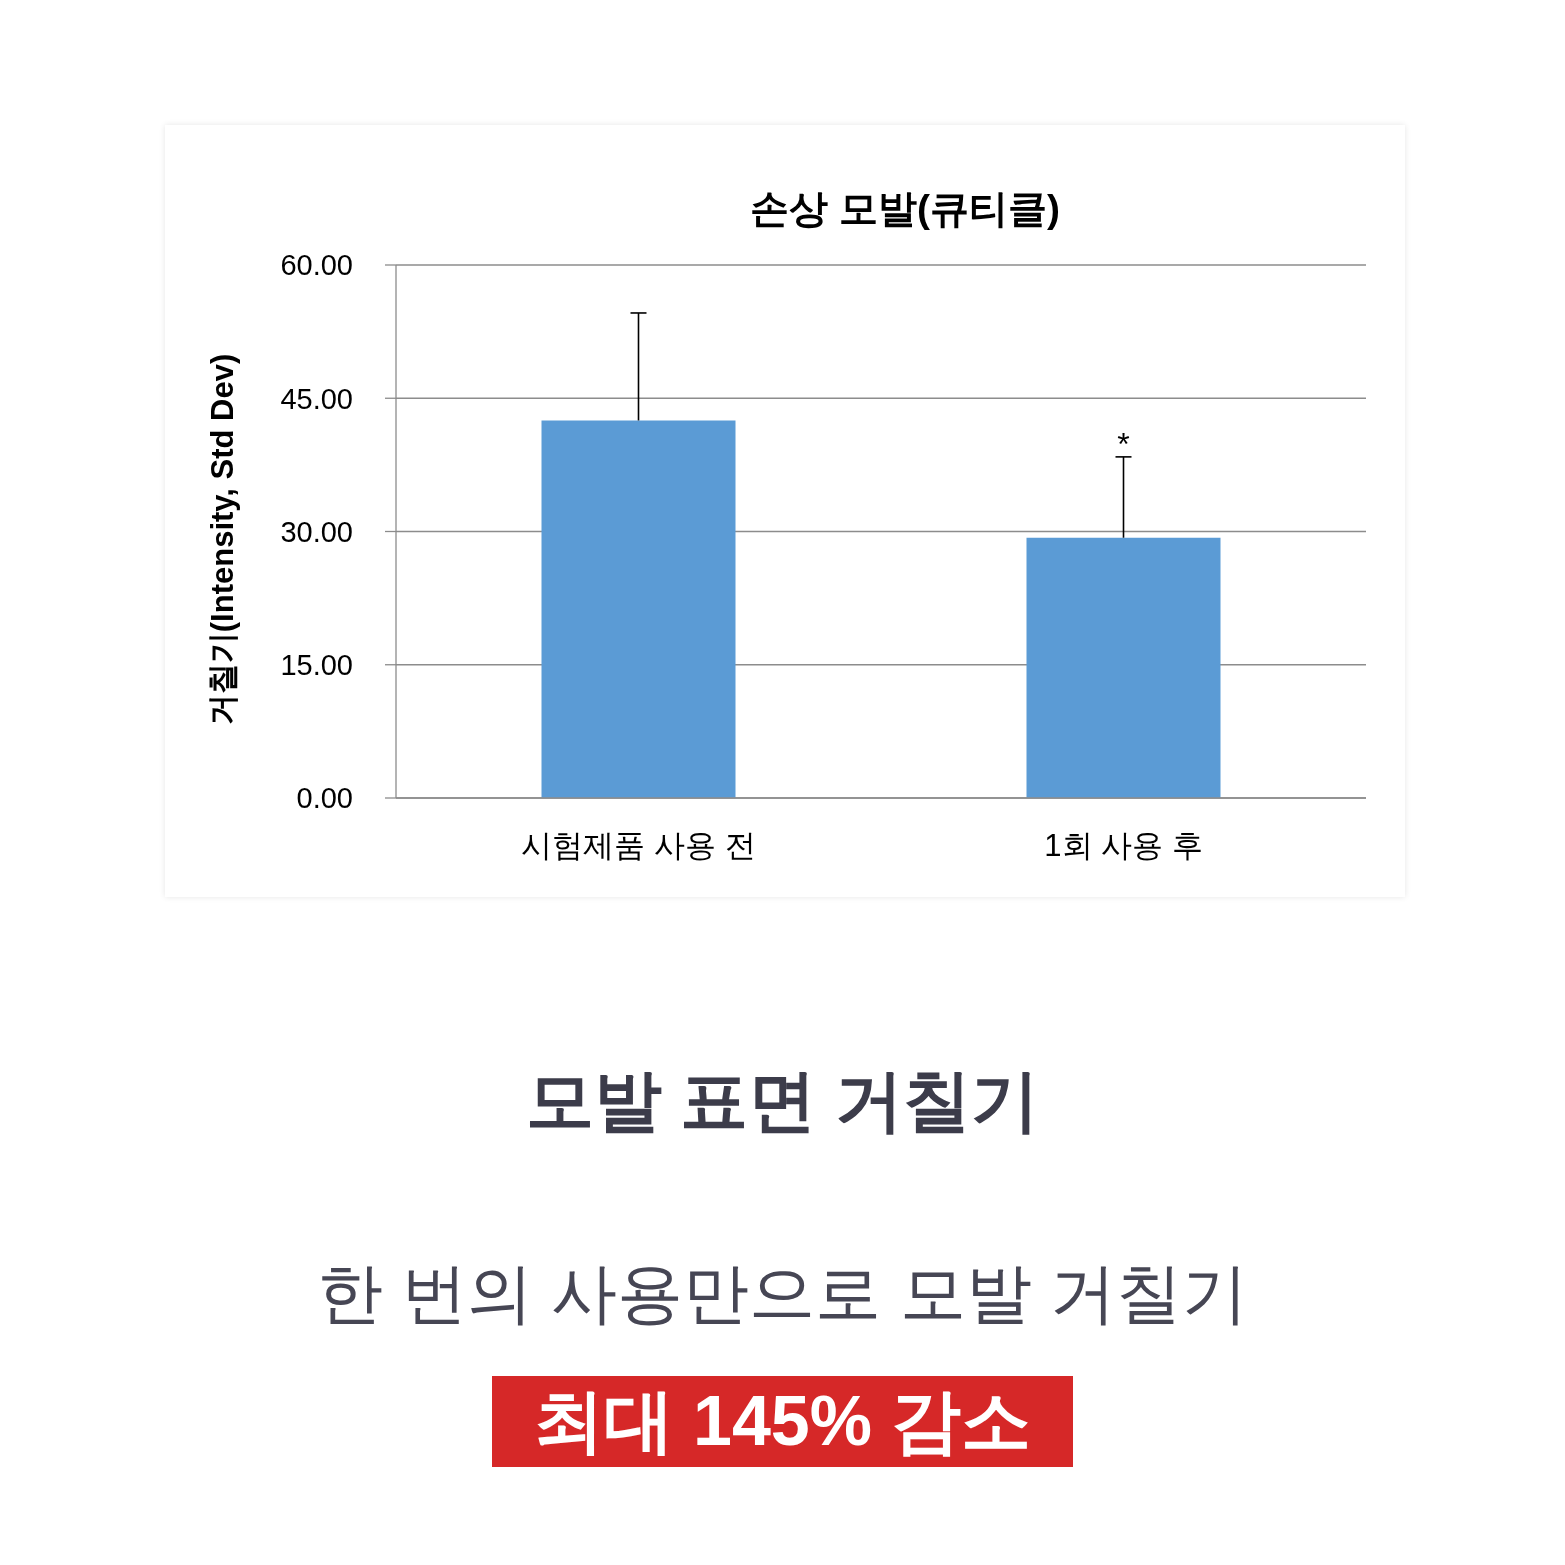 The height and width of the screenshot is (1565, 1565). Describe the element at coordinates (782, 1421) in the screenshot. I see `banner: 최대 145% 감소` at that location.